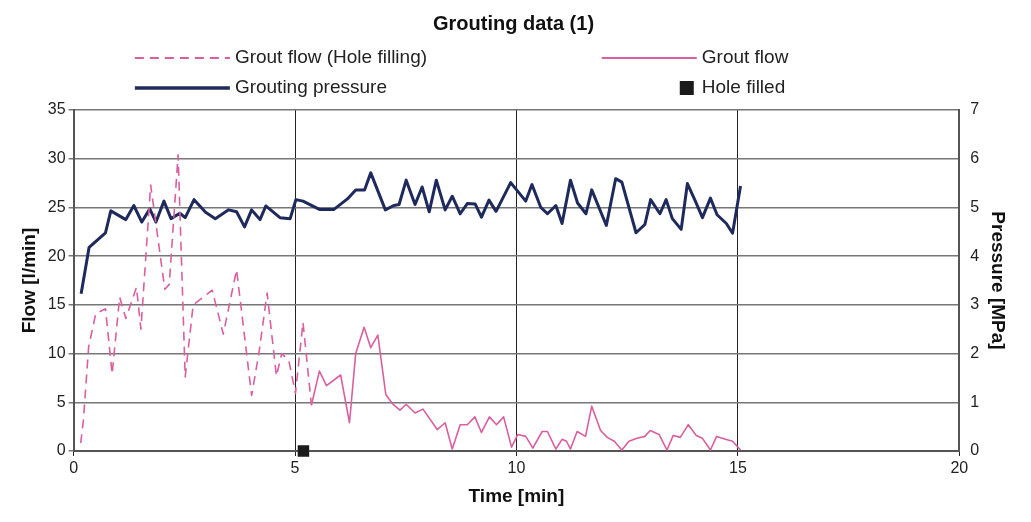 This screenshot has height=522, width=1031. Describe the element at coordinates (56, 206) in the screenshot. I see `y-tick-label: 25` at that location.